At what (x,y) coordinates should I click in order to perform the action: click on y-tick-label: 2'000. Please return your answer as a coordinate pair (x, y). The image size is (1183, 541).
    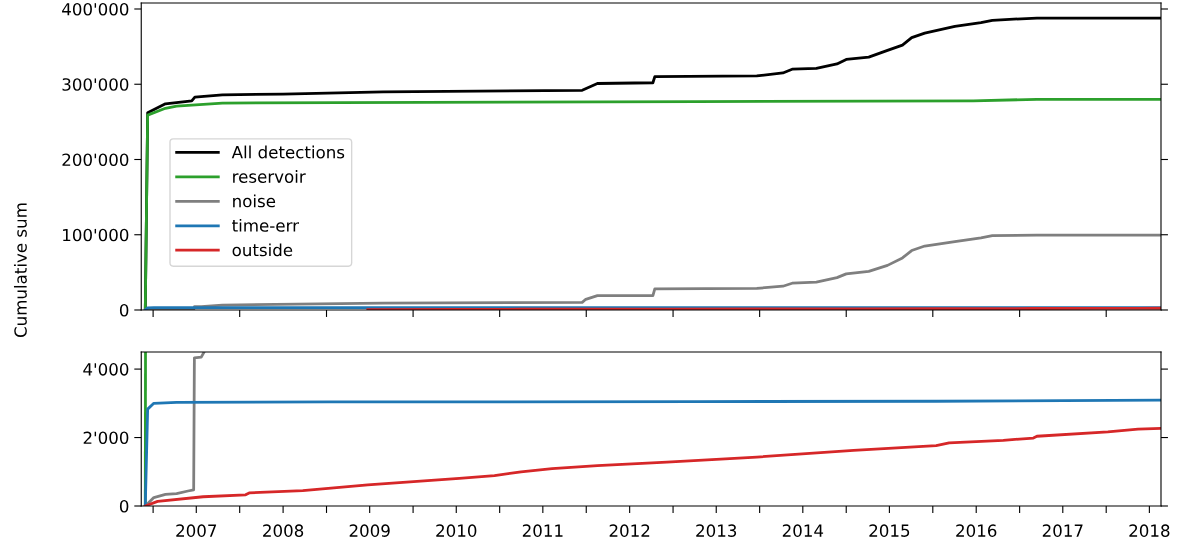
    Looking at the image, I should click on (106, 438).